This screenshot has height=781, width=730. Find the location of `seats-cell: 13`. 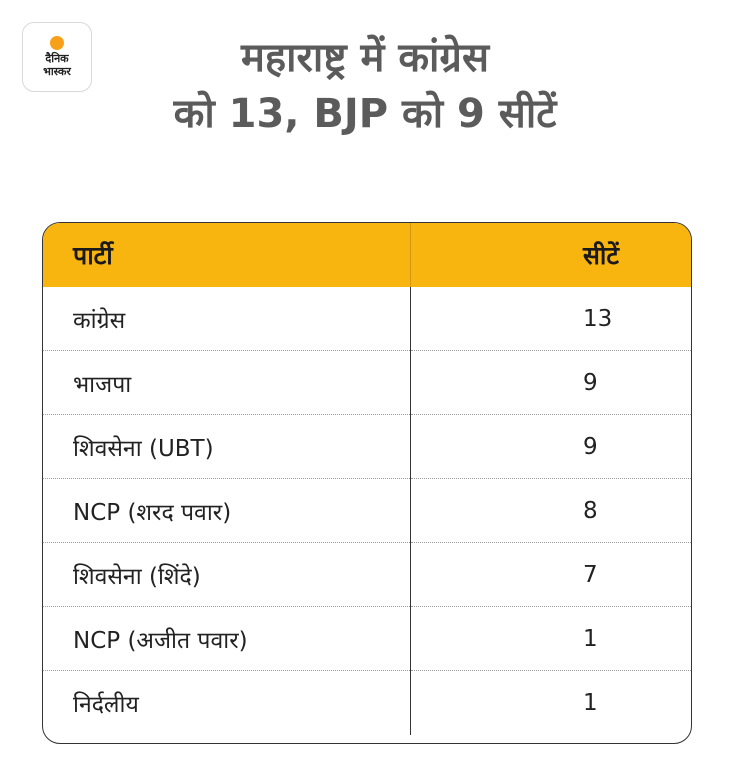

seats-cell: 13 is located at coordinates (598, 318).